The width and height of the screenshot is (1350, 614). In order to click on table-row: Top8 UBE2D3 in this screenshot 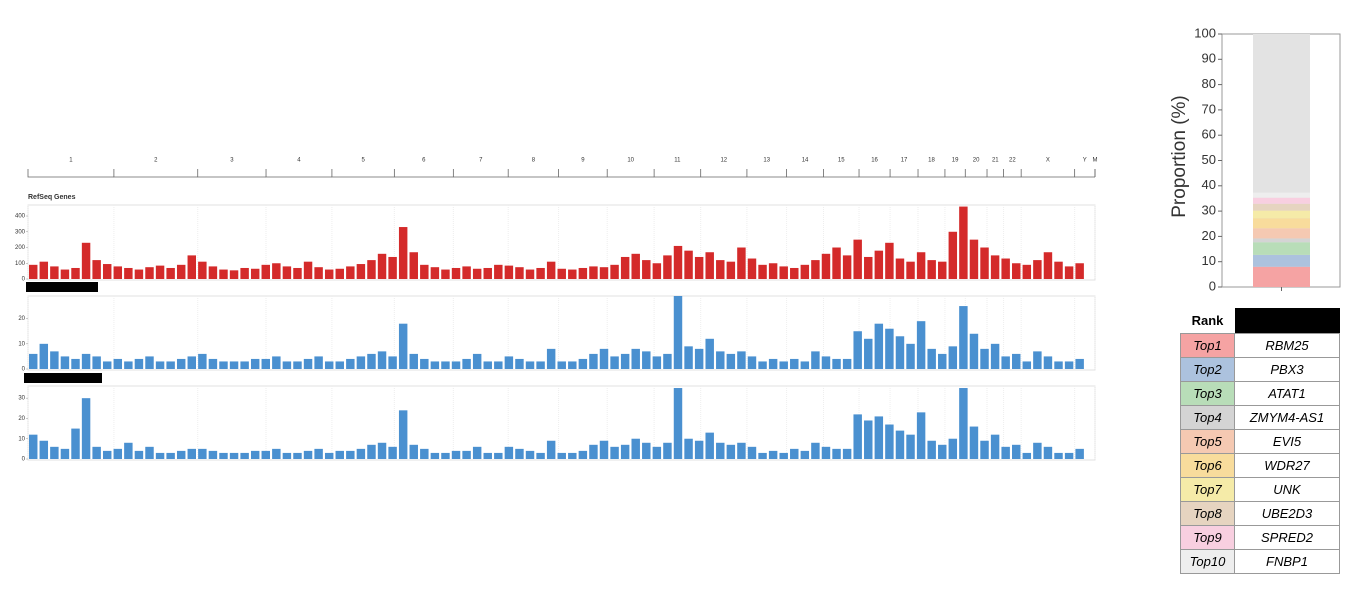, I will do `click(1260, 513)`.